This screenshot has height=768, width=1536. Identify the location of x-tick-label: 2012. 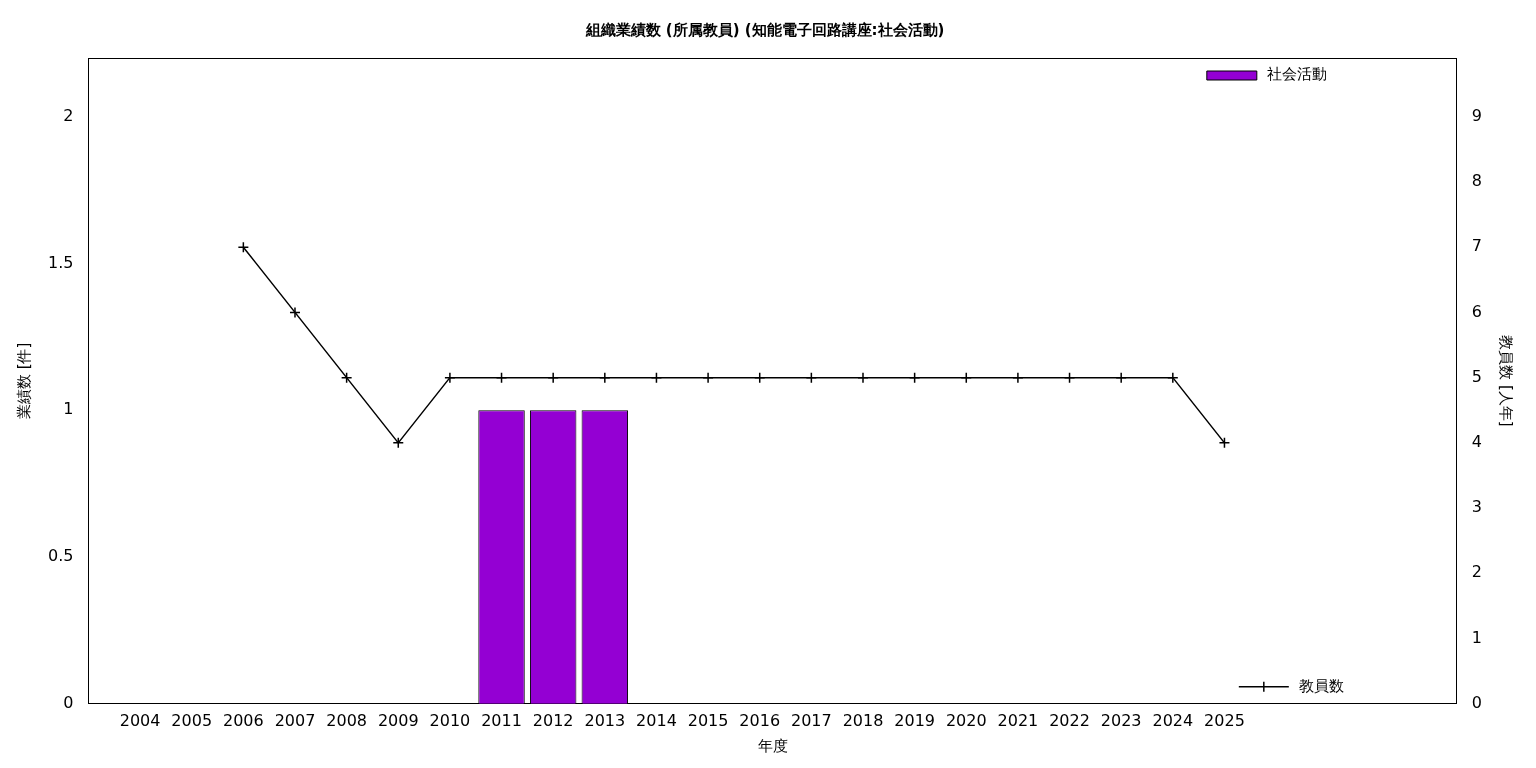
(553, 720).